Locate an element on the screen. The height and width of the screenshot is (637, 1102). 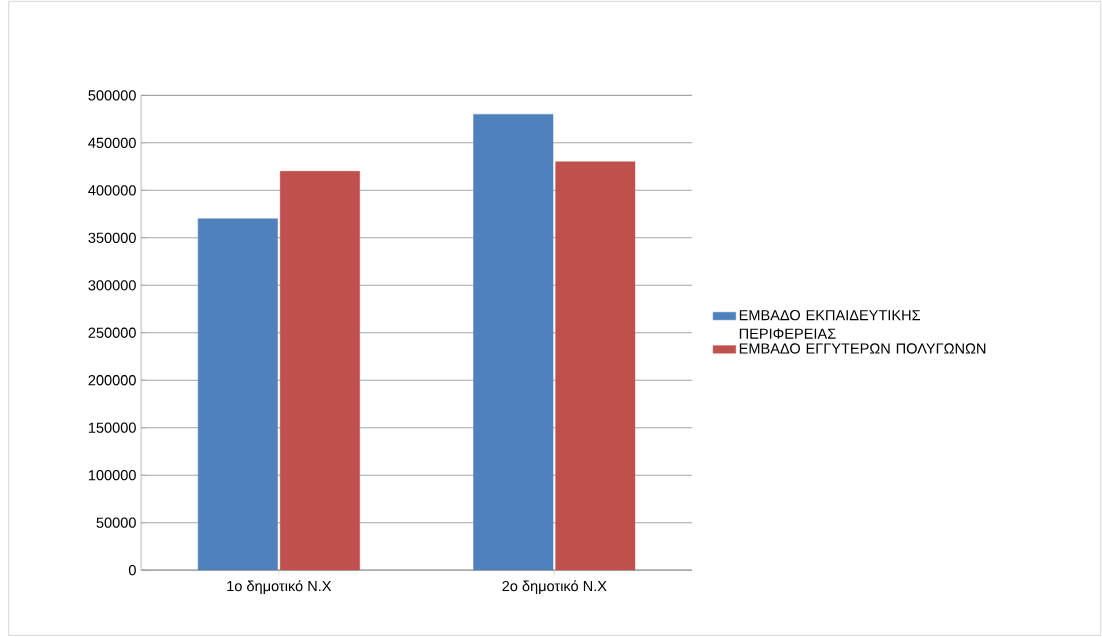
y-tick-label: 500000 is located at coordinates (112, 95).